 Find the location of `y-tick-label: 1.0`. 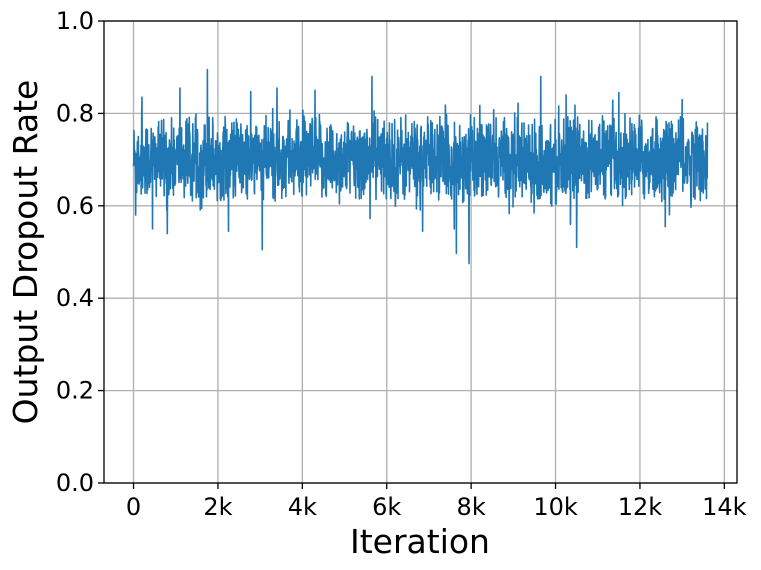

y-tick-label: 1.0 is located at coordinates (75, 21).